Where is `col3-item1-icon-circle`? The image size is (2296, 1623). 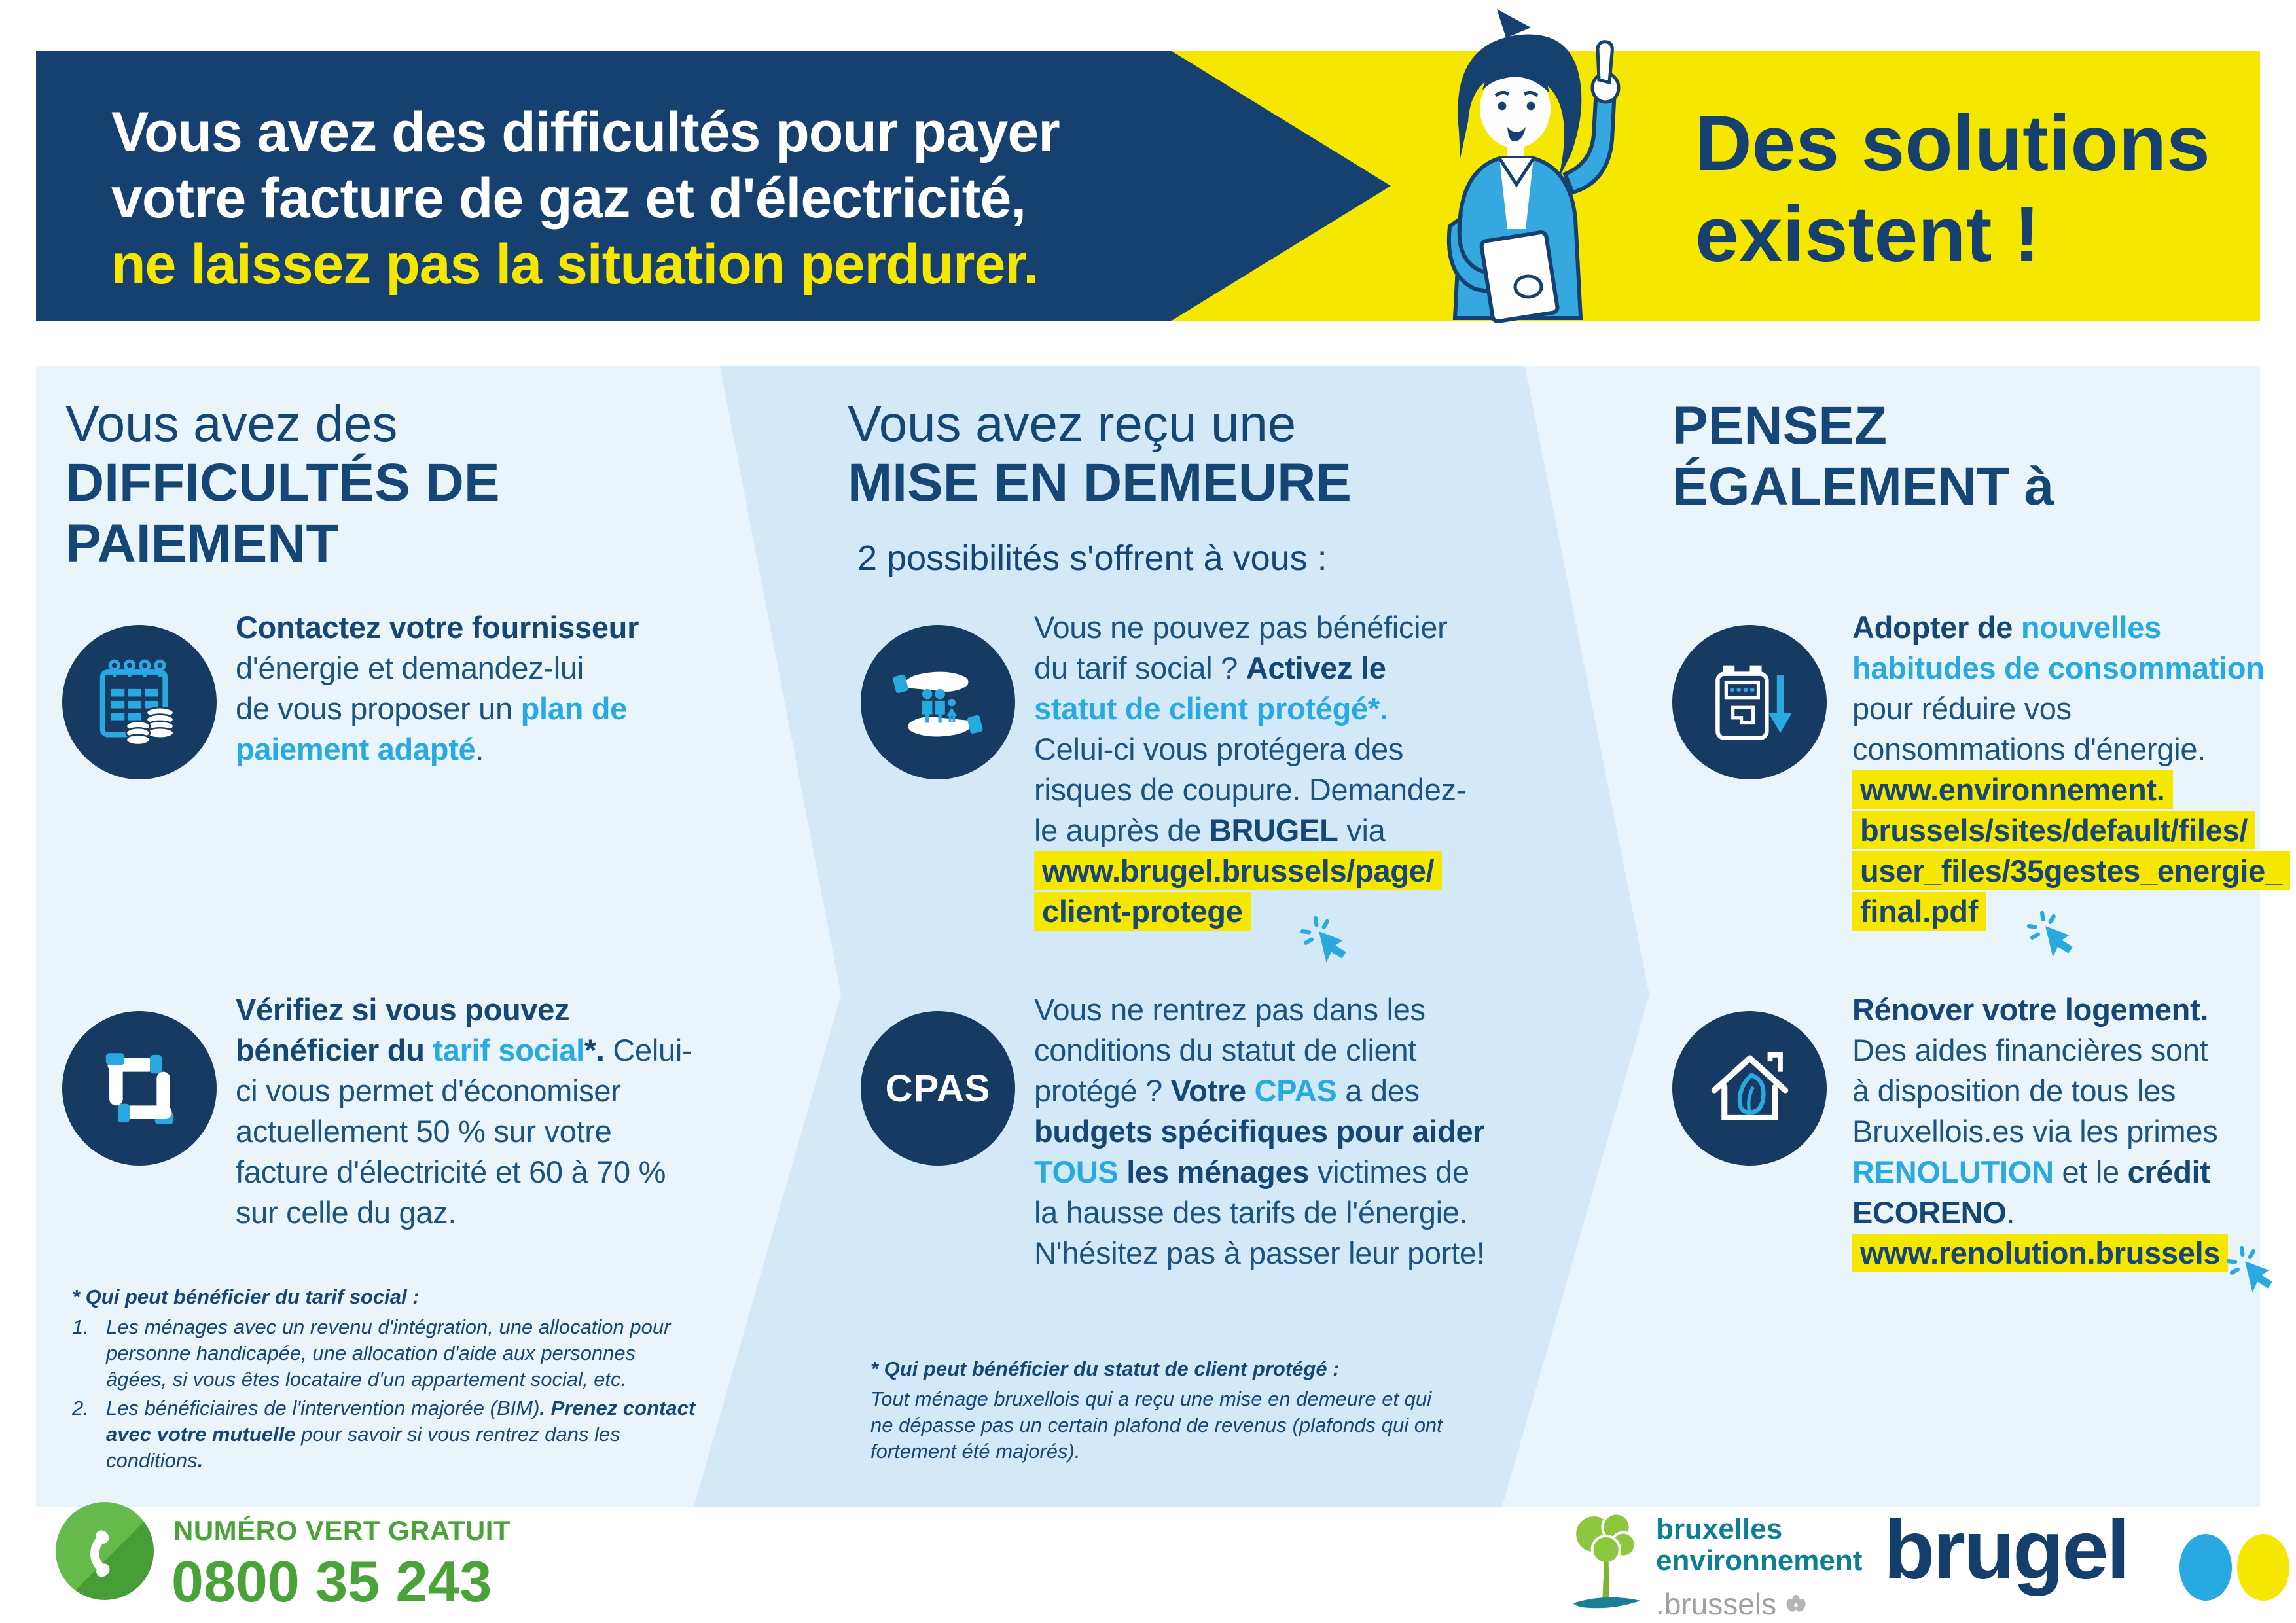 col3-item1-icon-circle is located at coordinates (1749, 702).